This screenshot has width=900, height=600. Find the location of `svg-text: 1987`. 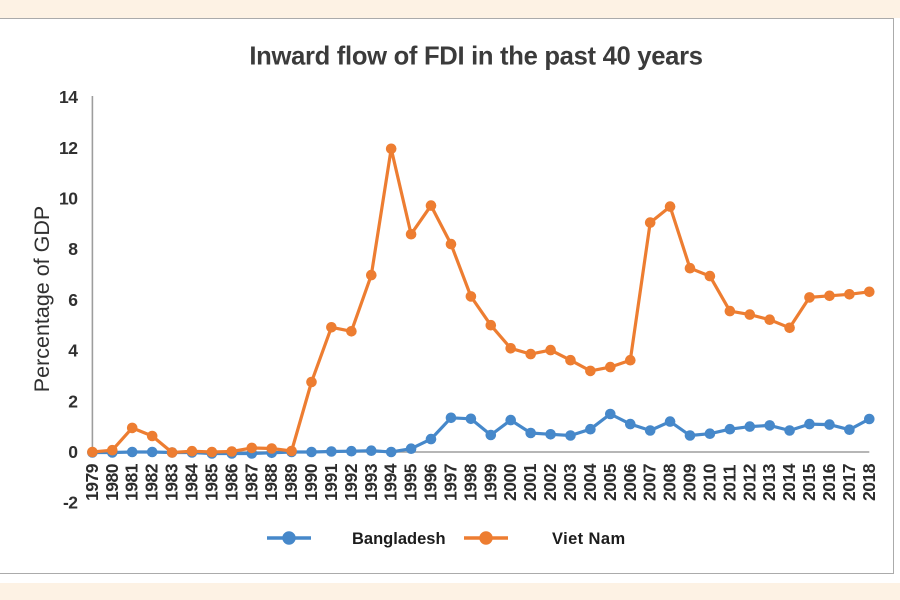

svg-text: 1987 is located at coordinates (251, 482).